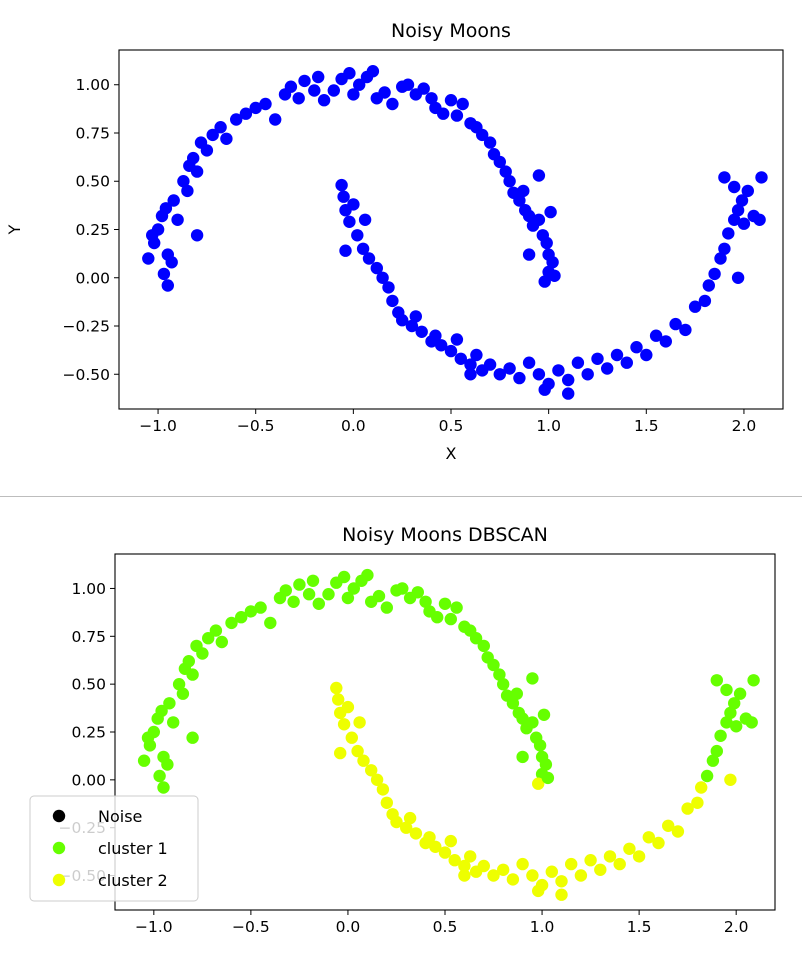  Describe the element at coordinates (88, 637) in the screenshot. I see `y-tick-label: 0.75` at that location.